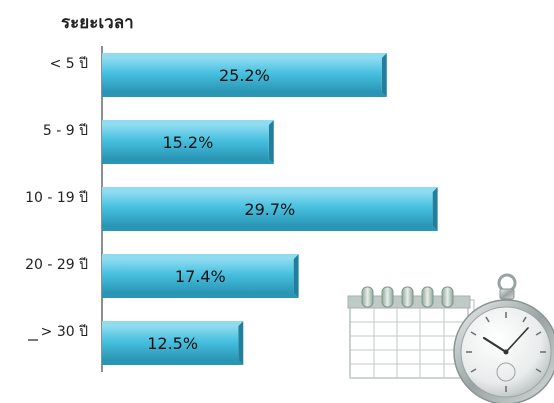 Image resolution: width=554 pixels, height=403 pixels. Describe the element at coordinates (64, 332) in the screenshot. I see `category-label-4: > 30 ปี` at that location.